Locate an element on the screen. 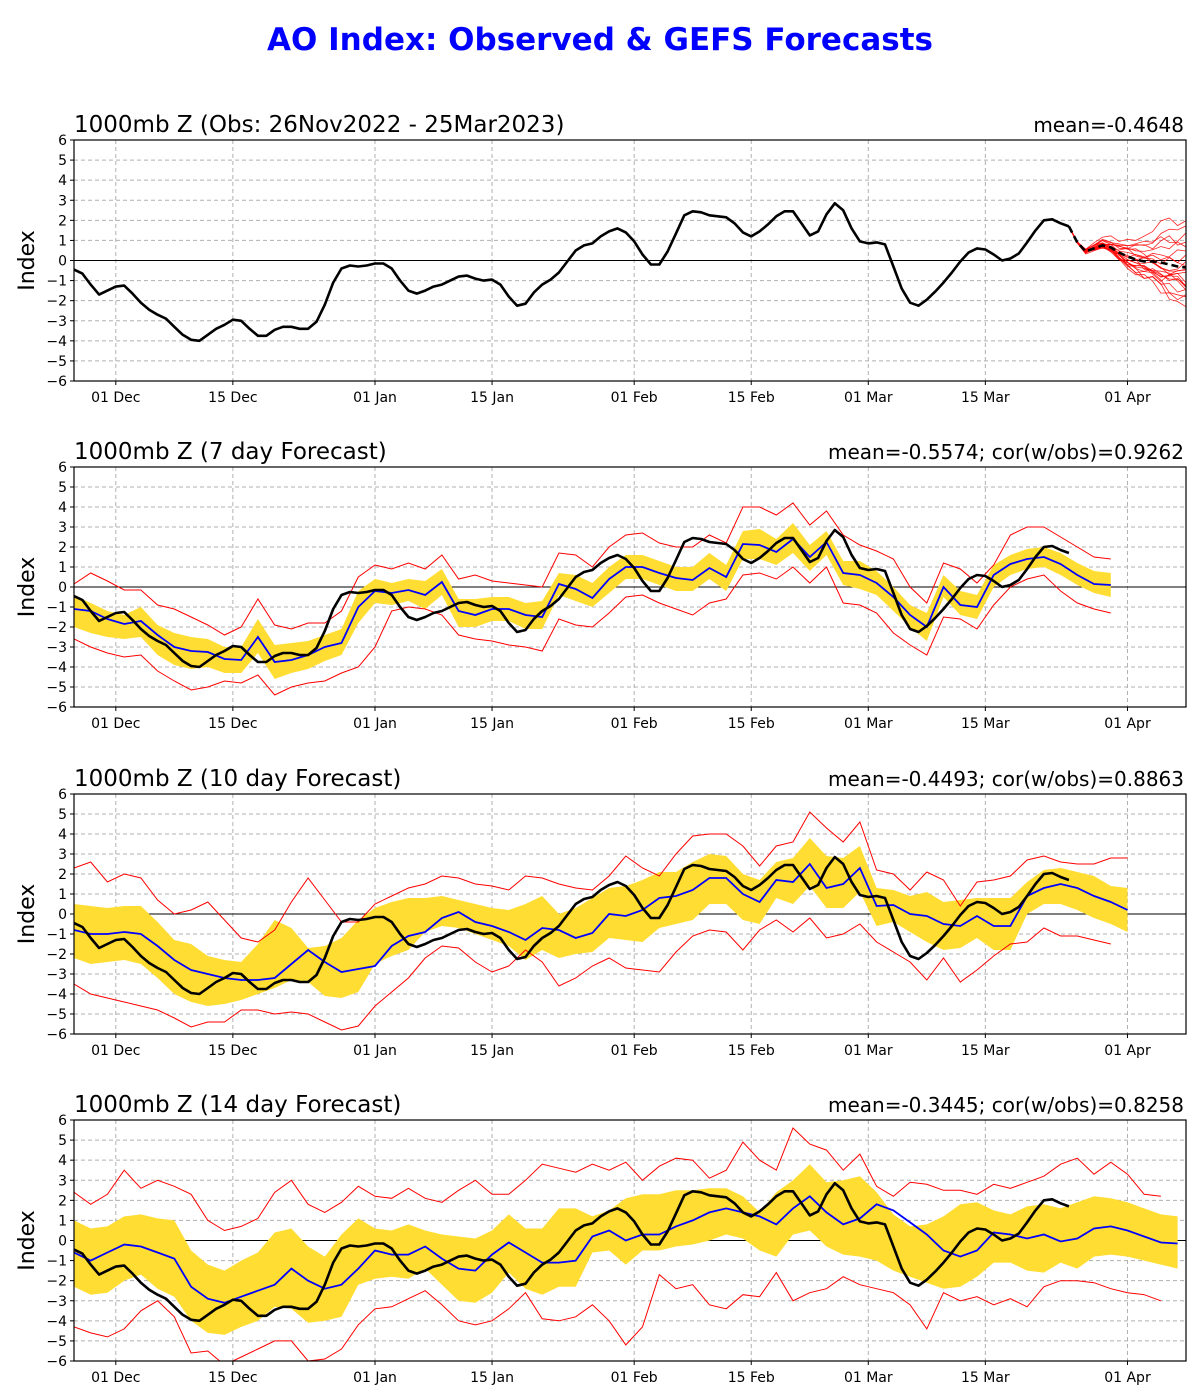 This screenshot has width=1200, height=1400. main-title: AO Index: Observed & GEFS Forecasts is located at coordinates (600, 40).